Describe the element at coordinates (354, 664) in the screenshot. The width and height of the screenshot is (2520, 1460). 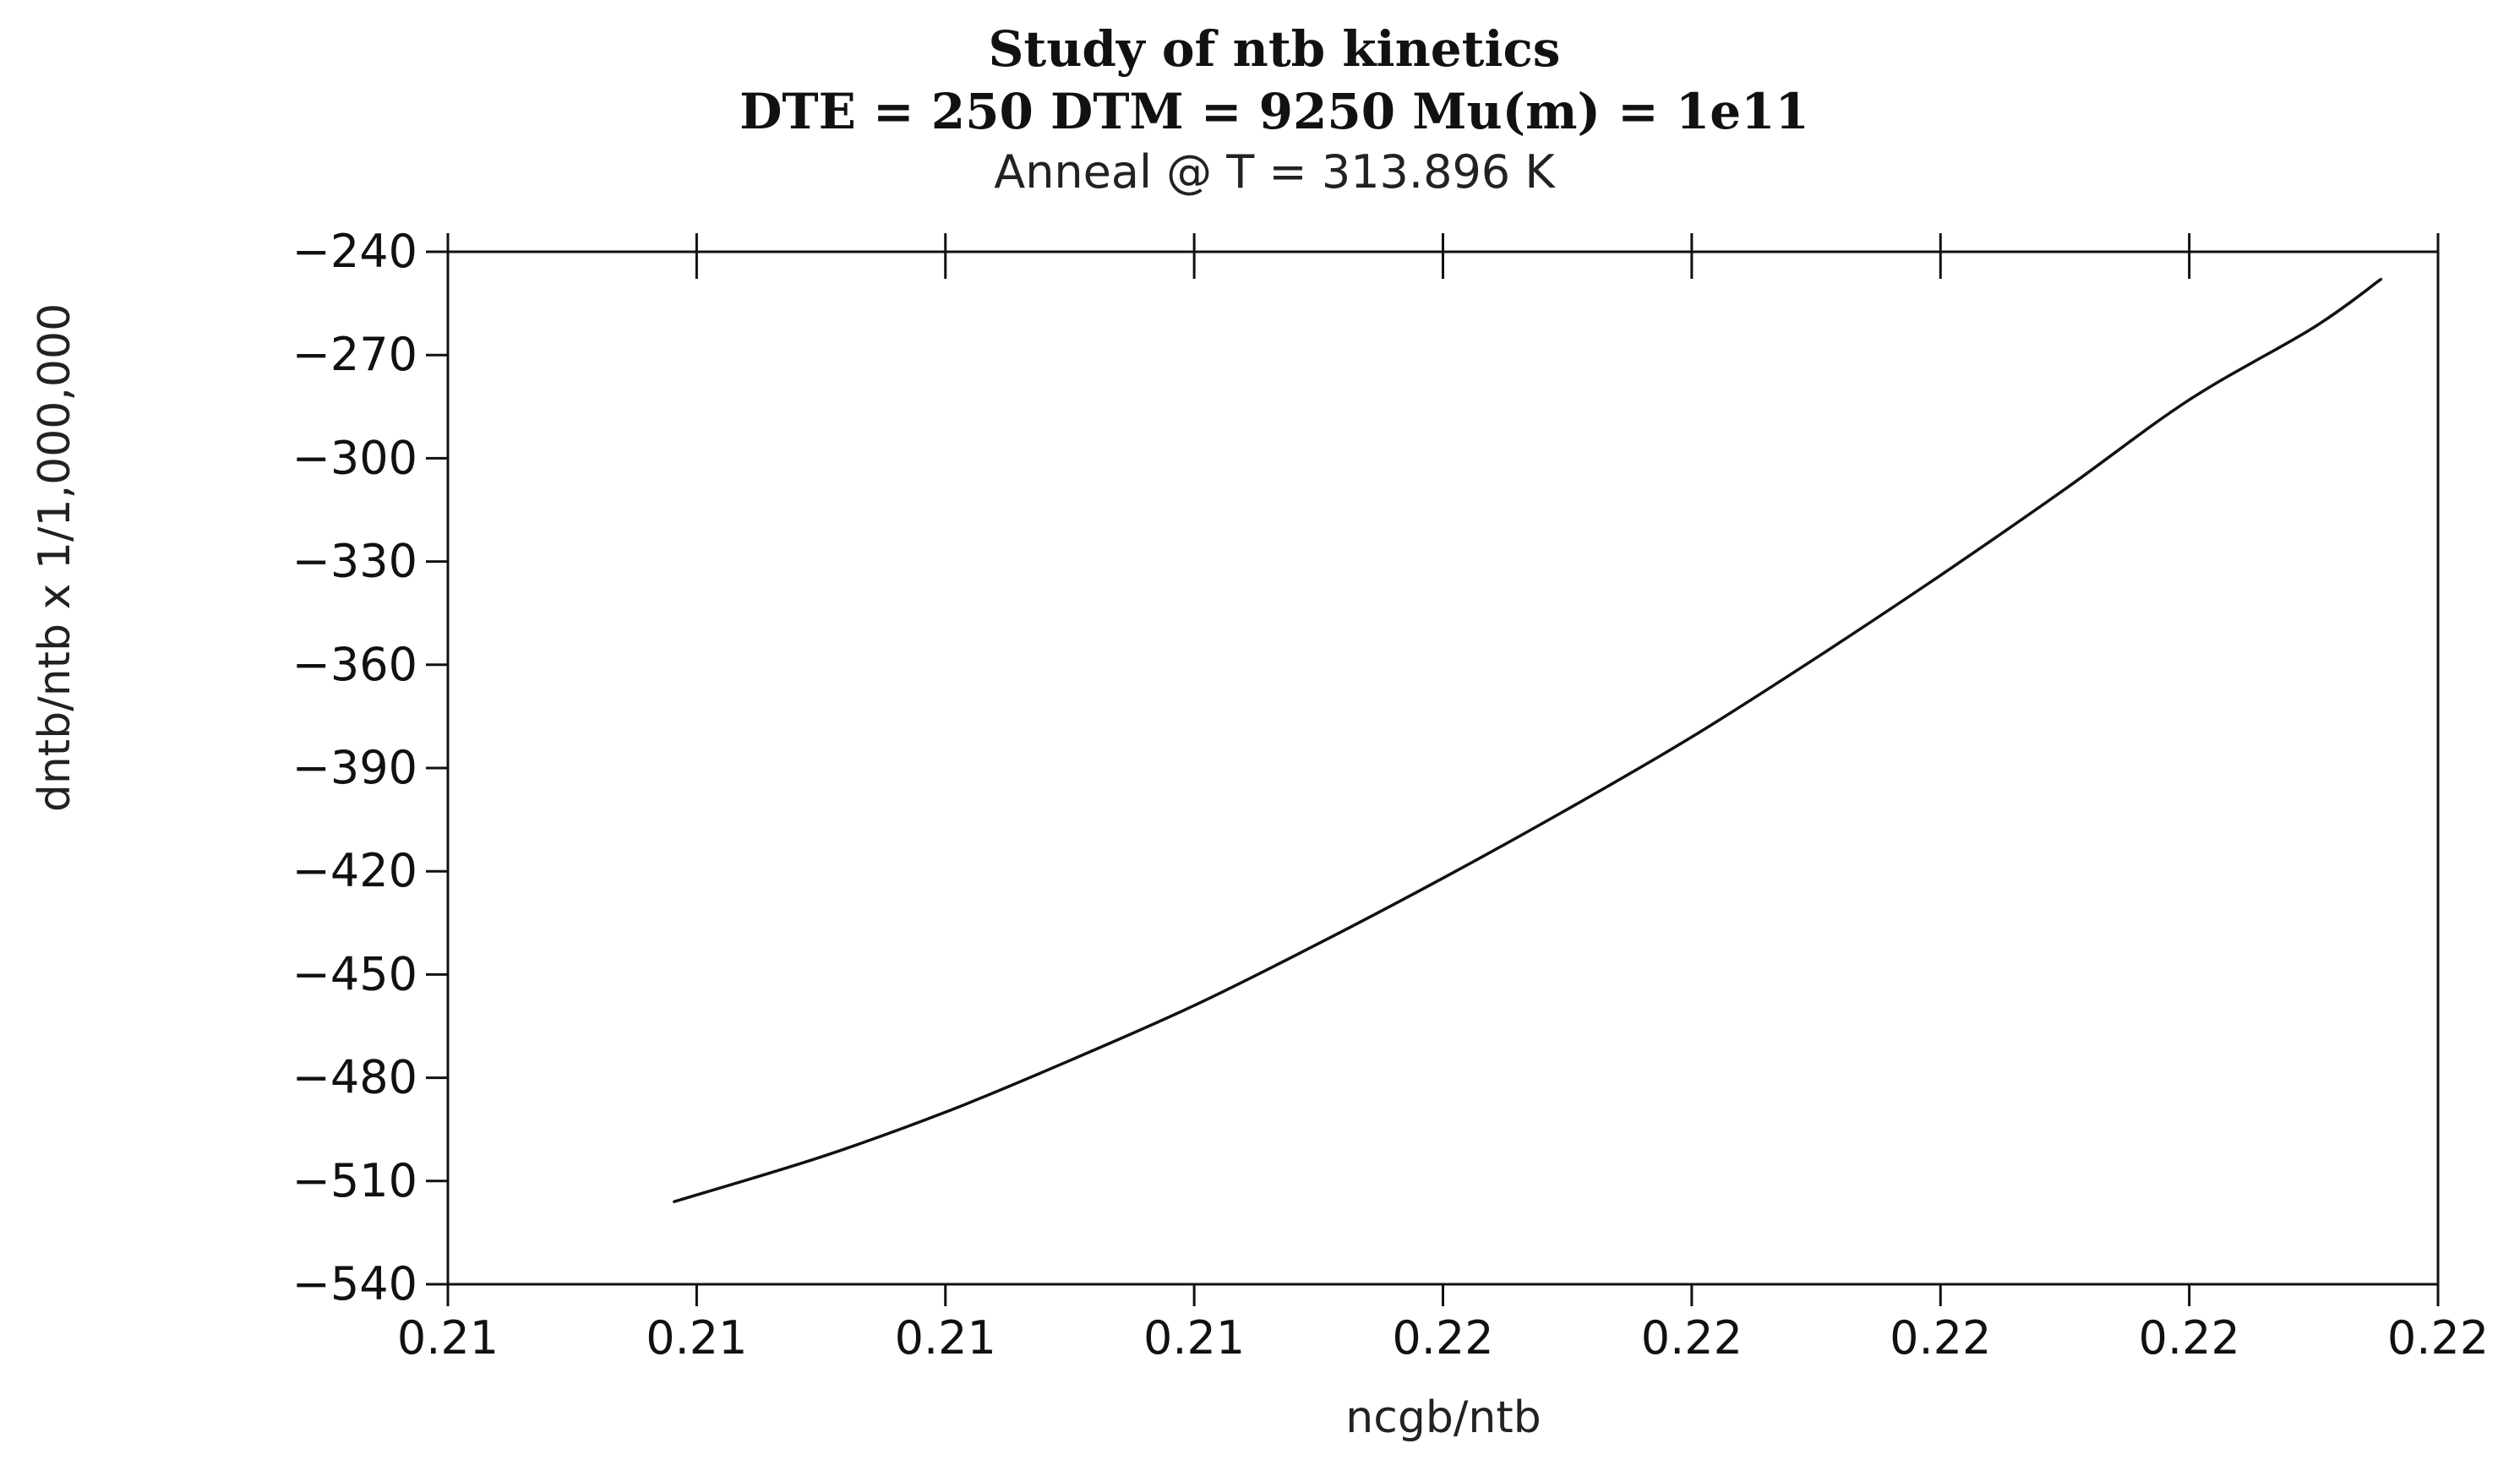
I see `y-tick-label: −360` at that location.